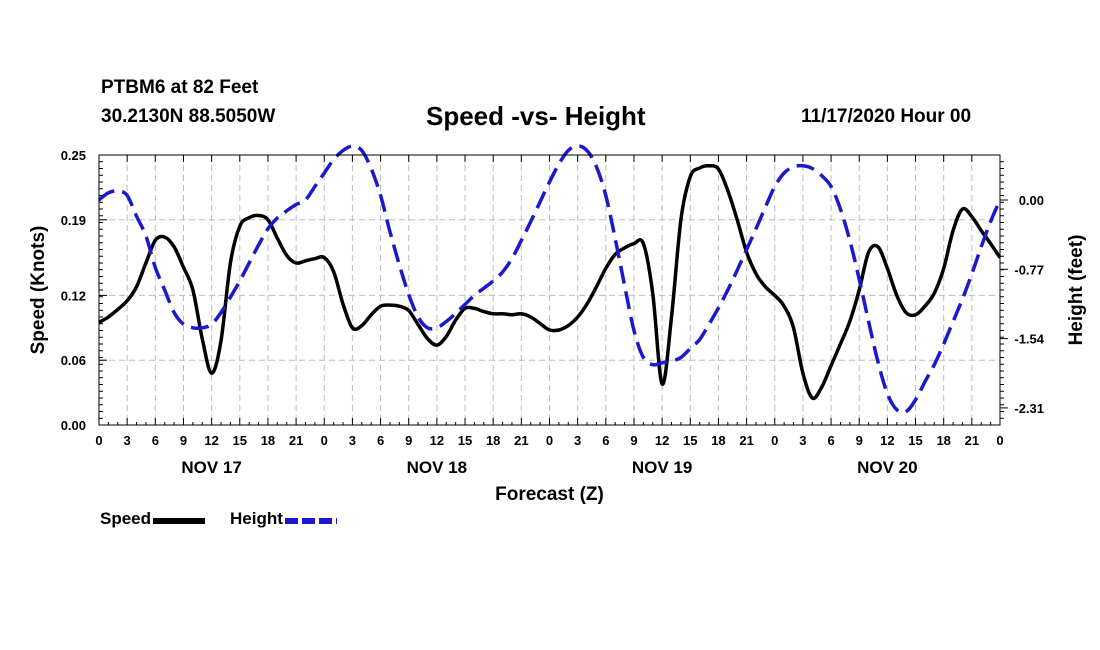 This screenshot has width=1100, height=650. I want to click on legend-speed: Speed, so click(153, 519).